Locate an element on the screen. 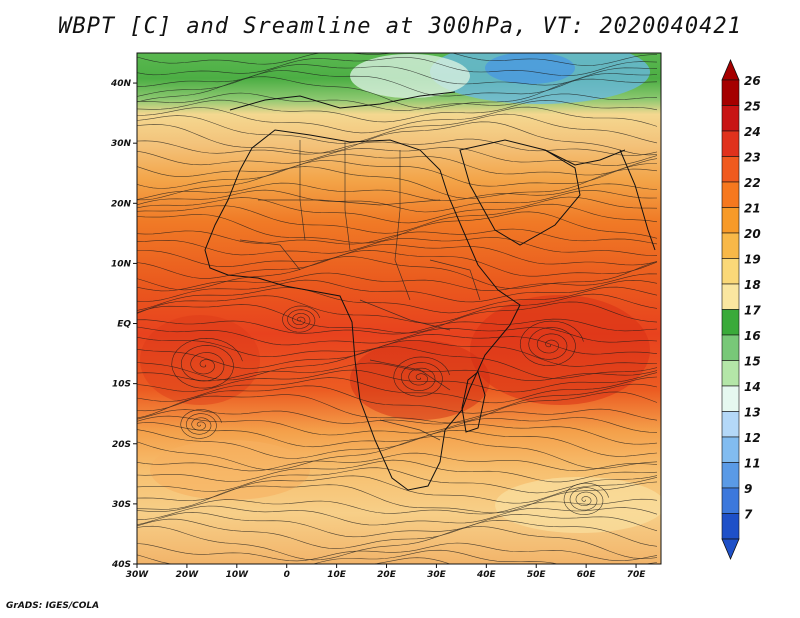 Image resolution: width=800 pixels, height=618 pixels. lon-tick-label: 50E is located at coordinates (537, 575).